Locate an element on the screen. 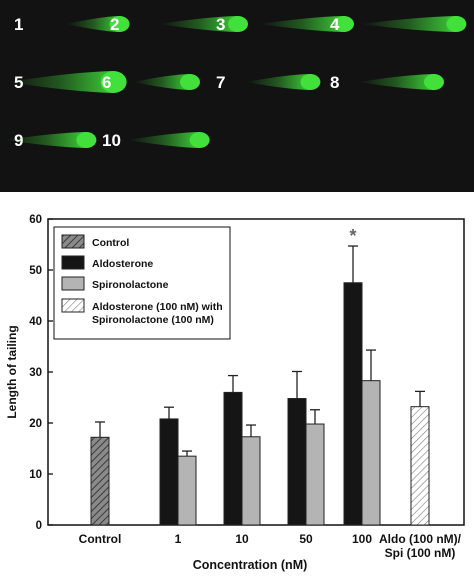  x-tick-label: 50 is located at coordinates (306, 539).